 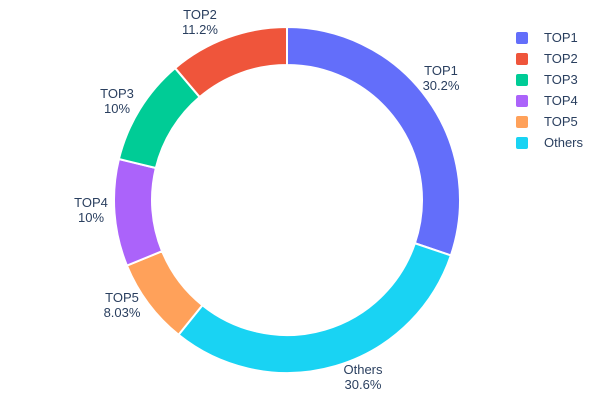 I want to click on pie-slice-top2, so click(x=231, y=62).